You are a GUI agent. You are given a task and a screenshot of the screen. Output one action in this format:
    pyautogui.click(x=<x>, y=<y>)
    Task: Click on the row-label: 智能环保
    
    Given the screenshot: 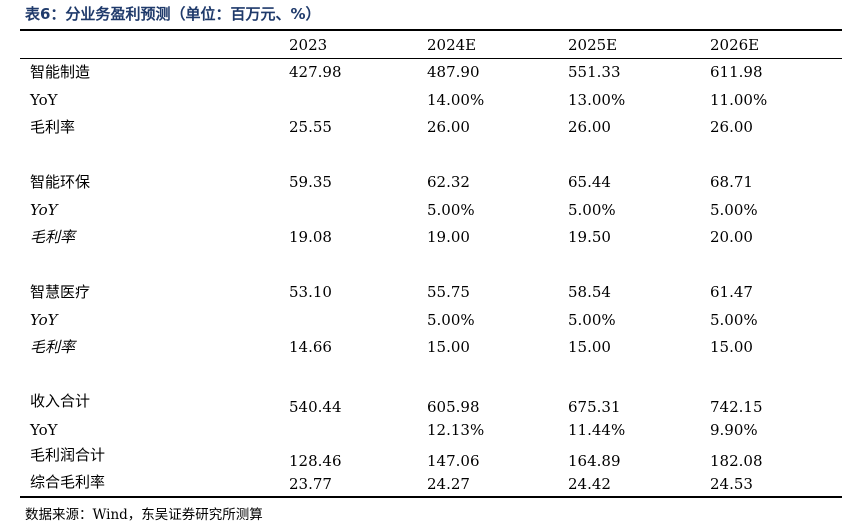 What is the action you would take?
    pyautogui.click(x=60, y=182)
    